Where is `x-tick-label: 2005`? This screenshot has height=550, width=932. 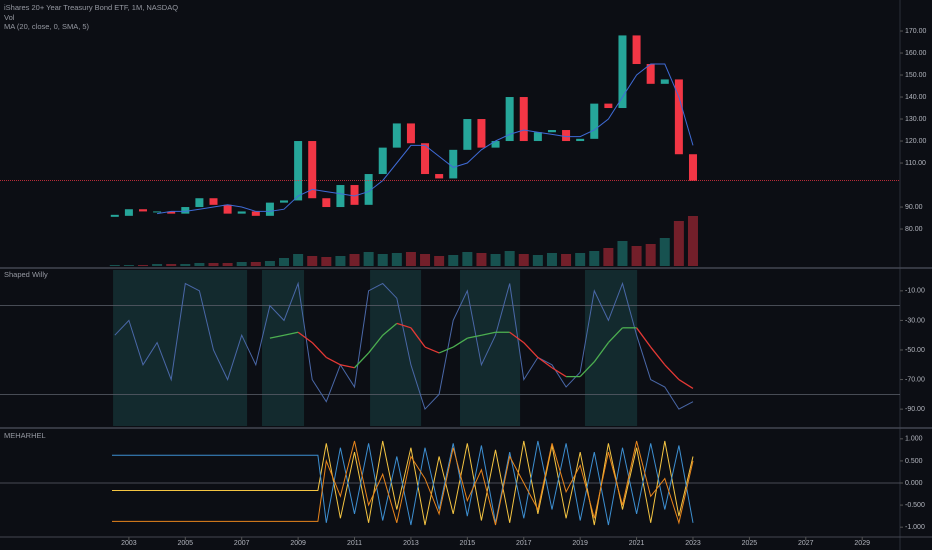
x-tick-label: 2005 is located at coordinates (186, 543).